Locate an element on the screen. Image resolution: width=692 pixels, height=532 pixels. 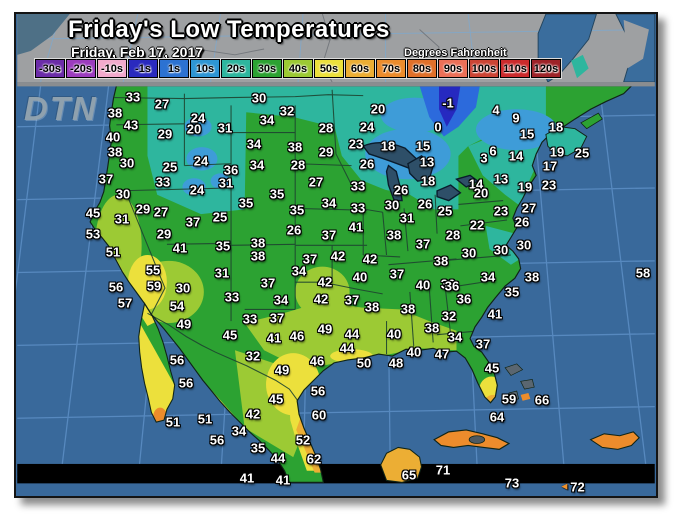
dtn-watermark-logo: DTN is located at coordinates (61, 108).